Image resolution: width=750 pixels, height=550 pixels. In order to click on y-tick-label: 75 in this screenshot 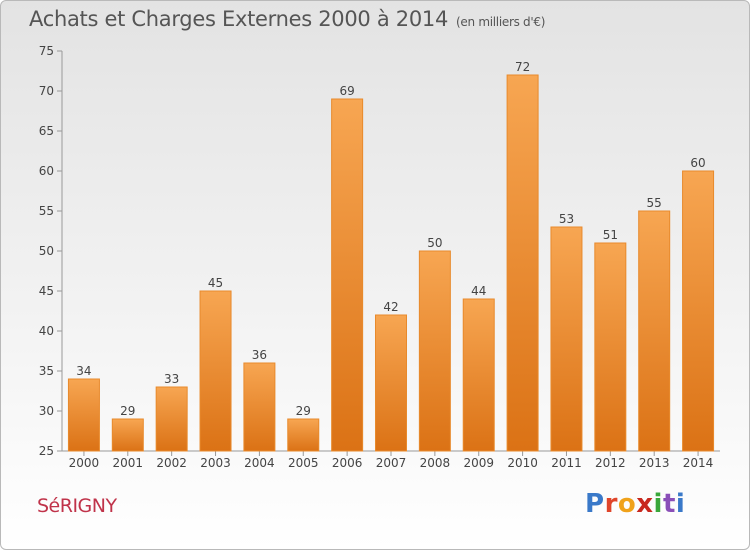, I will do `click(46, 51)`.